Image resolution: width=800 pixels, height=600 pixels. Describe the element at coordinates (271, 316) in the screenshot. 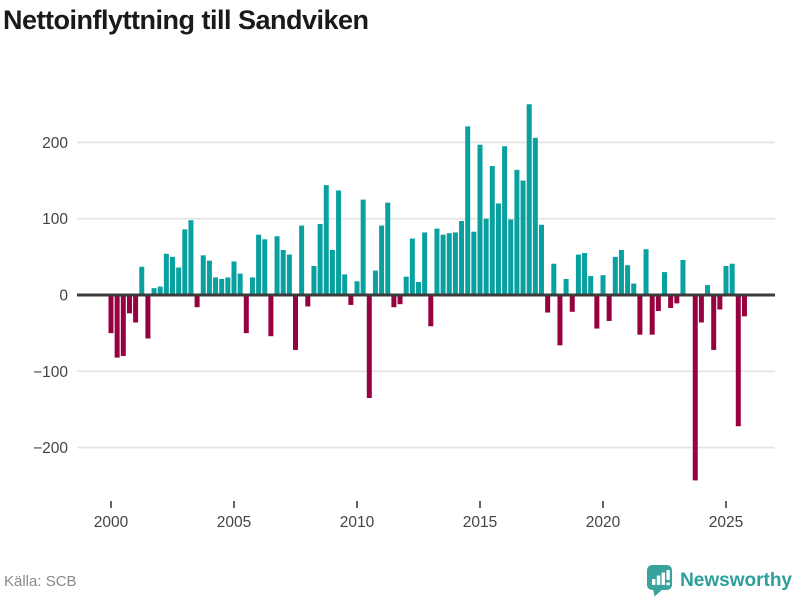

I see `bar-q26` at that location.